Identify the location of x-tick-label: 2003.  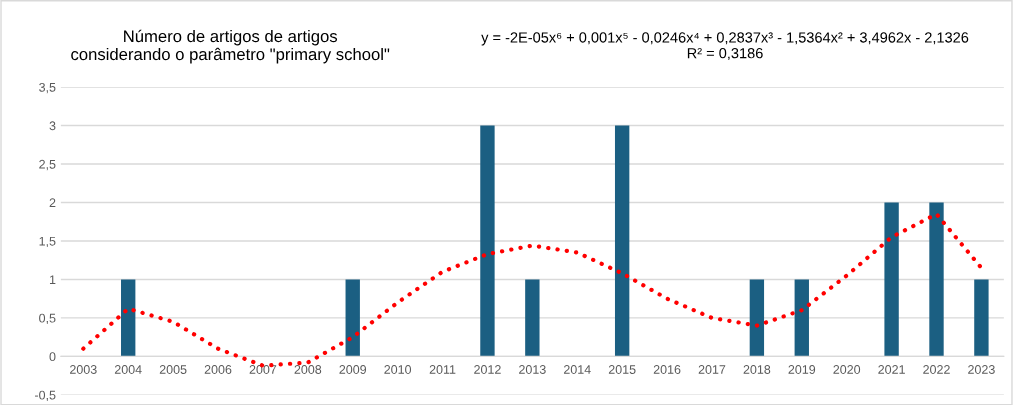
(83, 369).